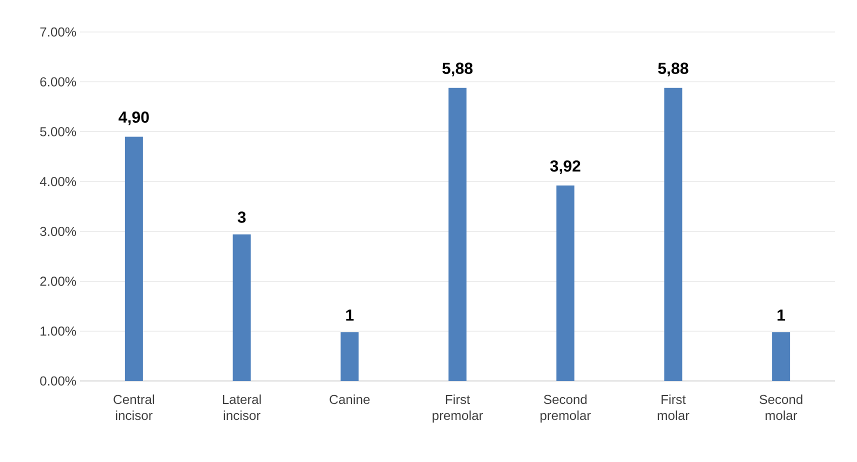  What do you see at coordinates (58, 32) in the screenshot?
I see `y-tick-label: 7.00%` at bounding box center [58, 32].